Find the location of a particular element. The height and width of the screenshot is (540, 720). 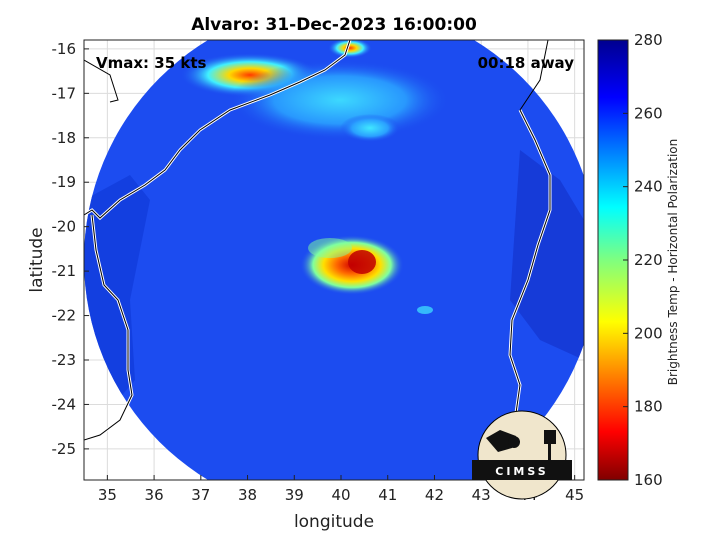

colorbar-tick-label: 160 is located at coordinates (648, 480).